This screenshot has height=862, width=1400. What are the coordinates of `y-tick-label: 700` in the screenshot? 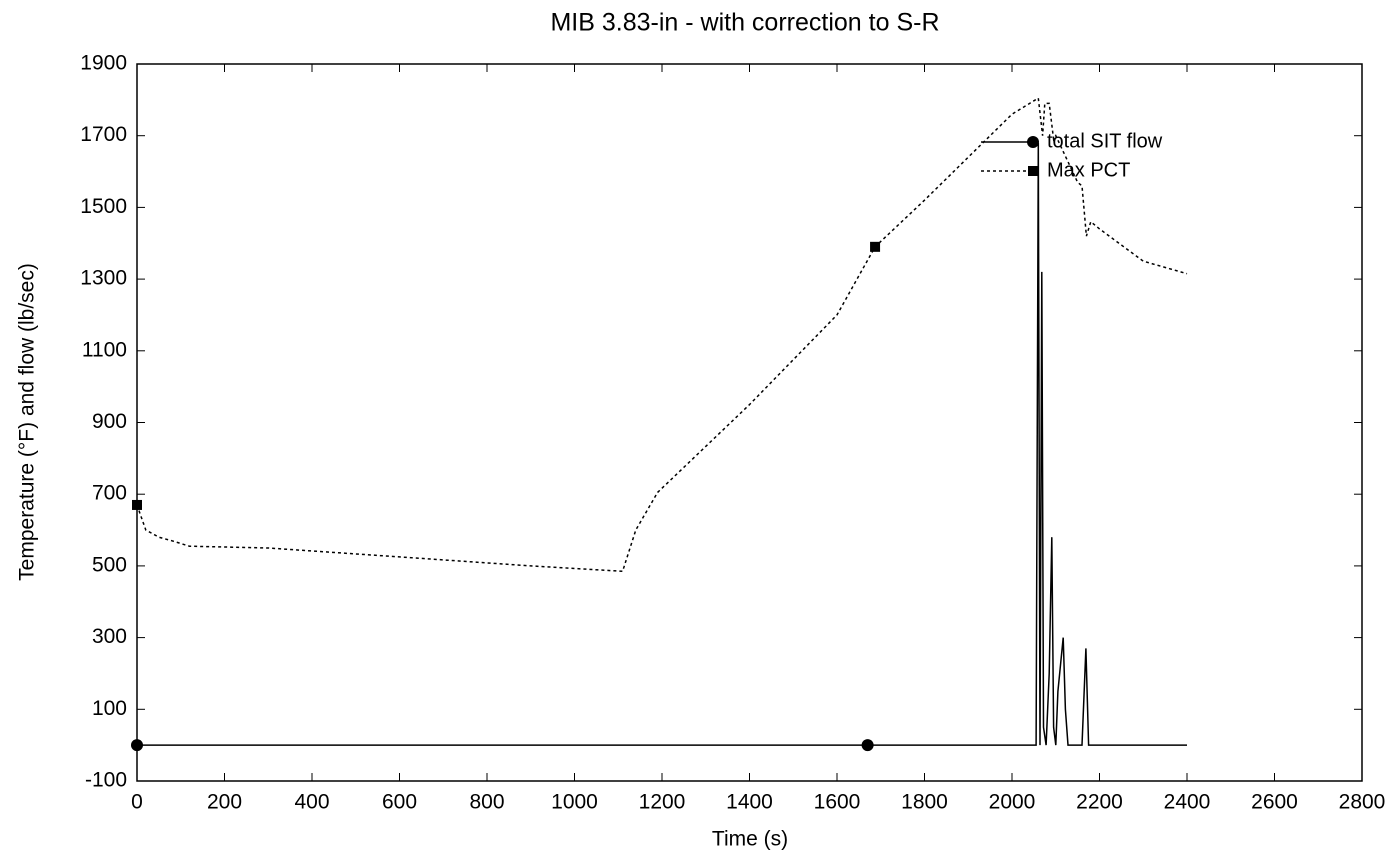 It's located at (109, 493).